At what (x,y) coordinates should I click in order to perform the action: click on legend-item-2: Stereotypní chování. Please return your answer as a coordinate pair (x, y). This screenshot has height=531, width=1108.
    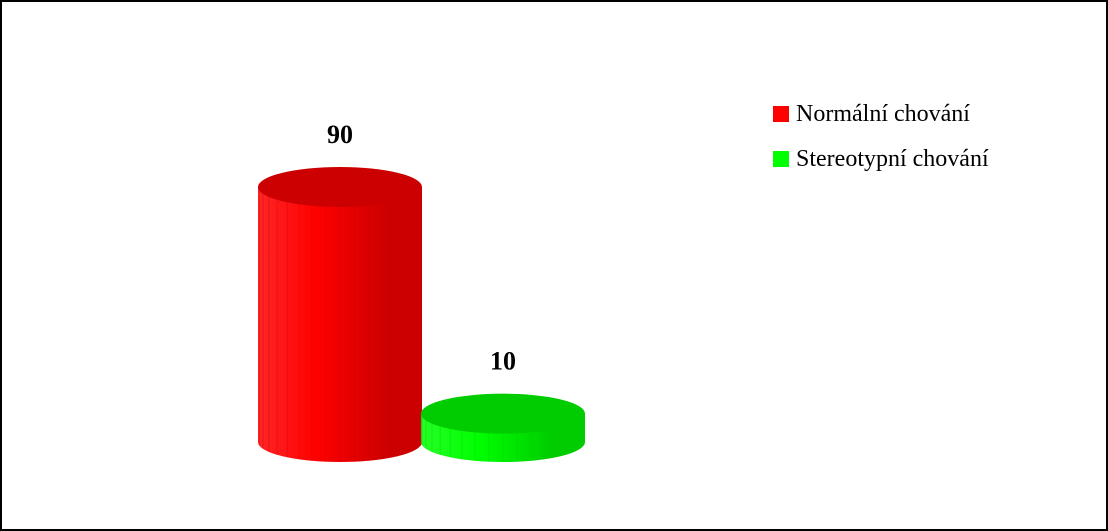
    Looking at the image, I should click on (881, 159).